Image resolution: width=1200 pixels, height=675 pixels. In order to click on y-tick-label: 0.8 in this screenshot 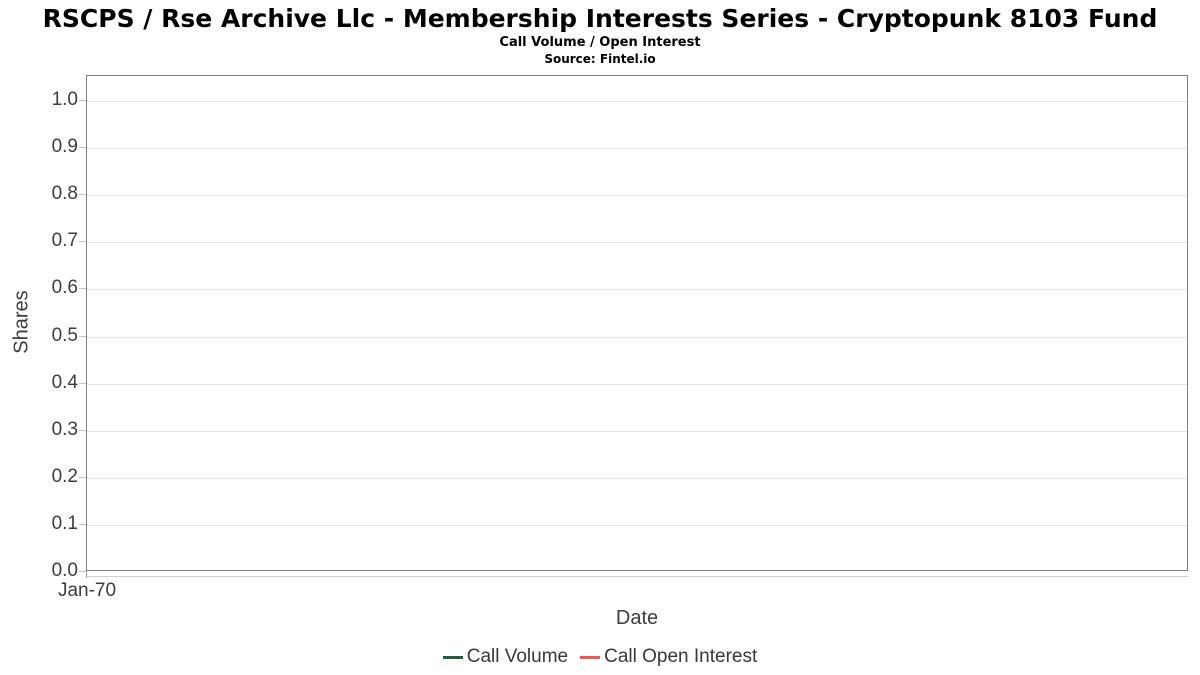, I will do `click(64, 194)`.